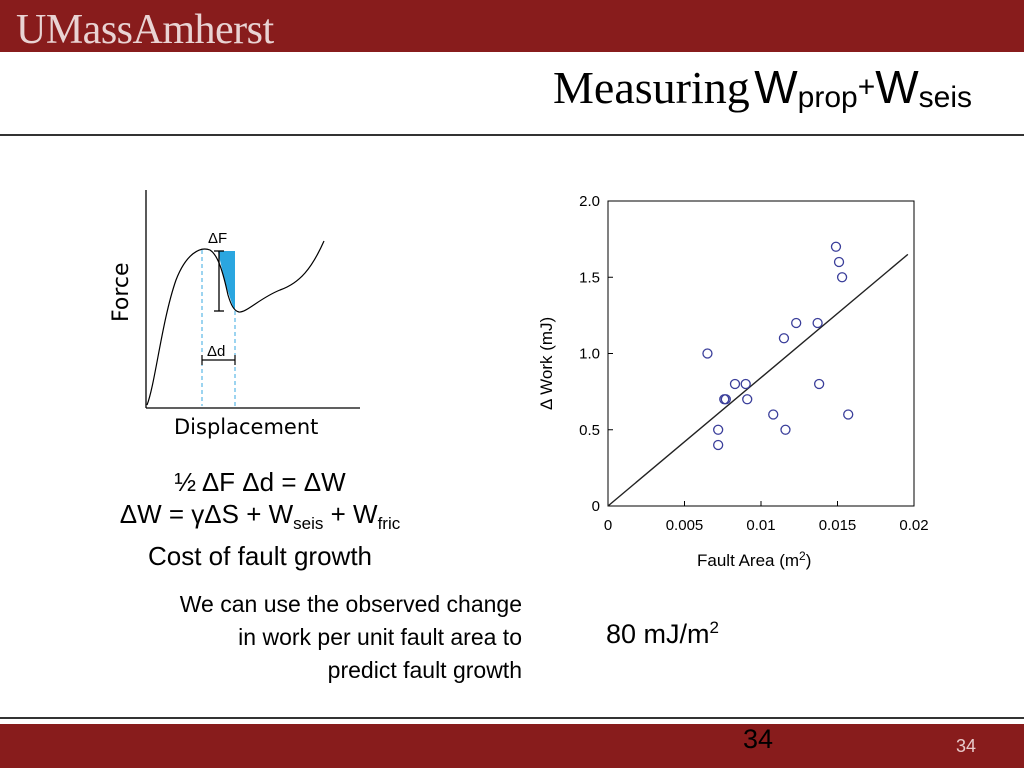 This screenshot has width=1024, height=768. Describe the element at coordinates (308, 524) in the screenshot. I see `equation-2-sub-seis: seis` at that location.